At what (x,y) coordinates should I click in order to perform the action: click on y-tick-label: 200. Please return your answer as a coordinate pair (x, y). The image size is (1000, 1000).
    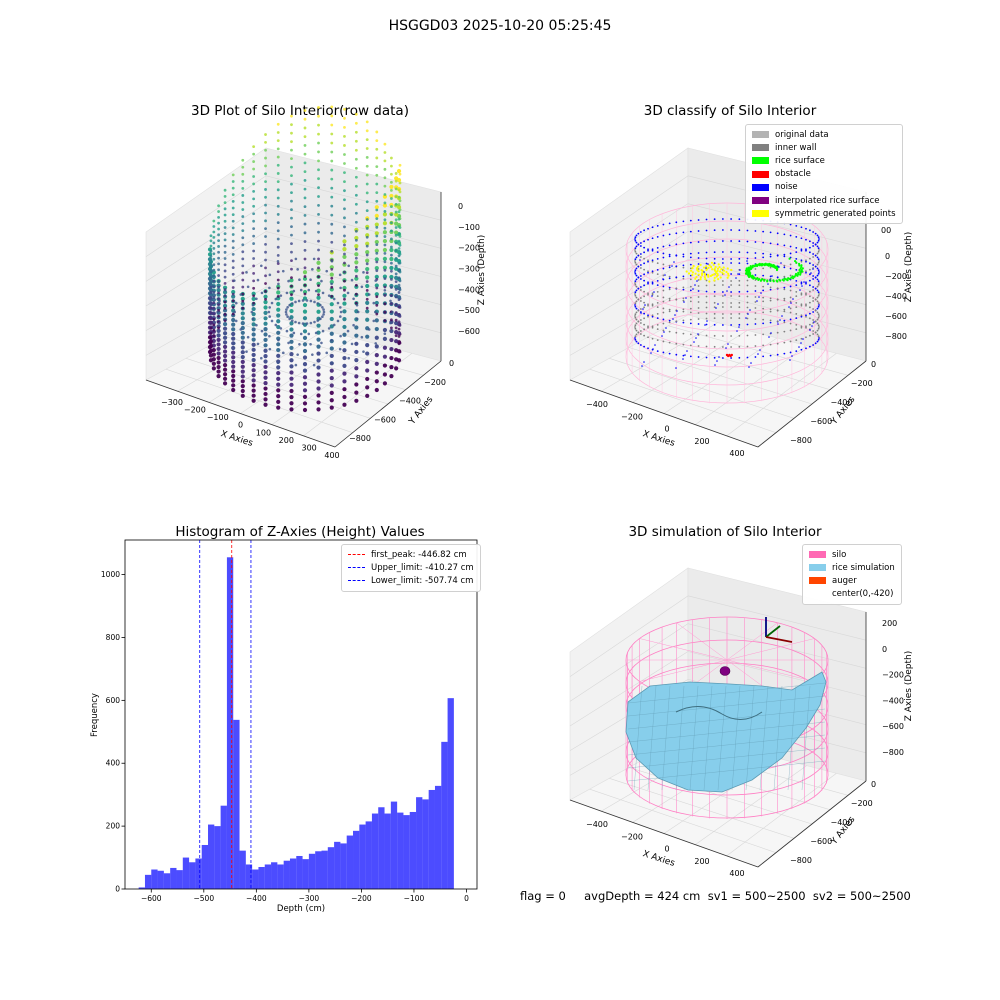
    Looking at the image, I should click on (113, 826).